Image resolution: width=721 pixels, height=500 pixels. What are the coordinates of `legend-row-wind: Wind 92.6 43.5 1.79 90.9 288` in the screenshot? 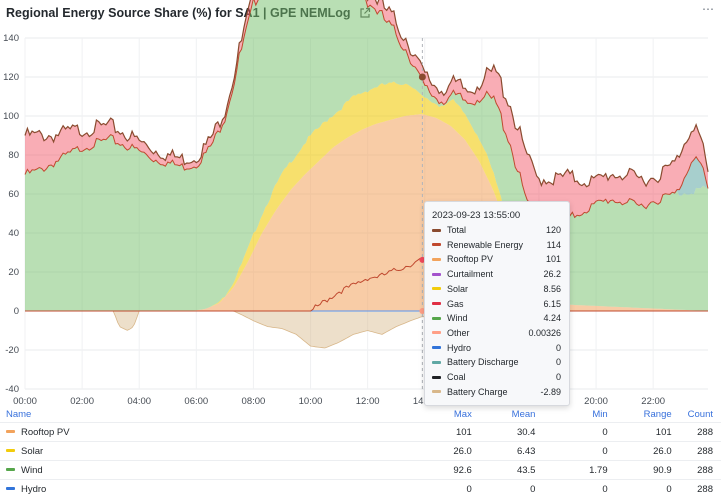 It's located at (360, 470).